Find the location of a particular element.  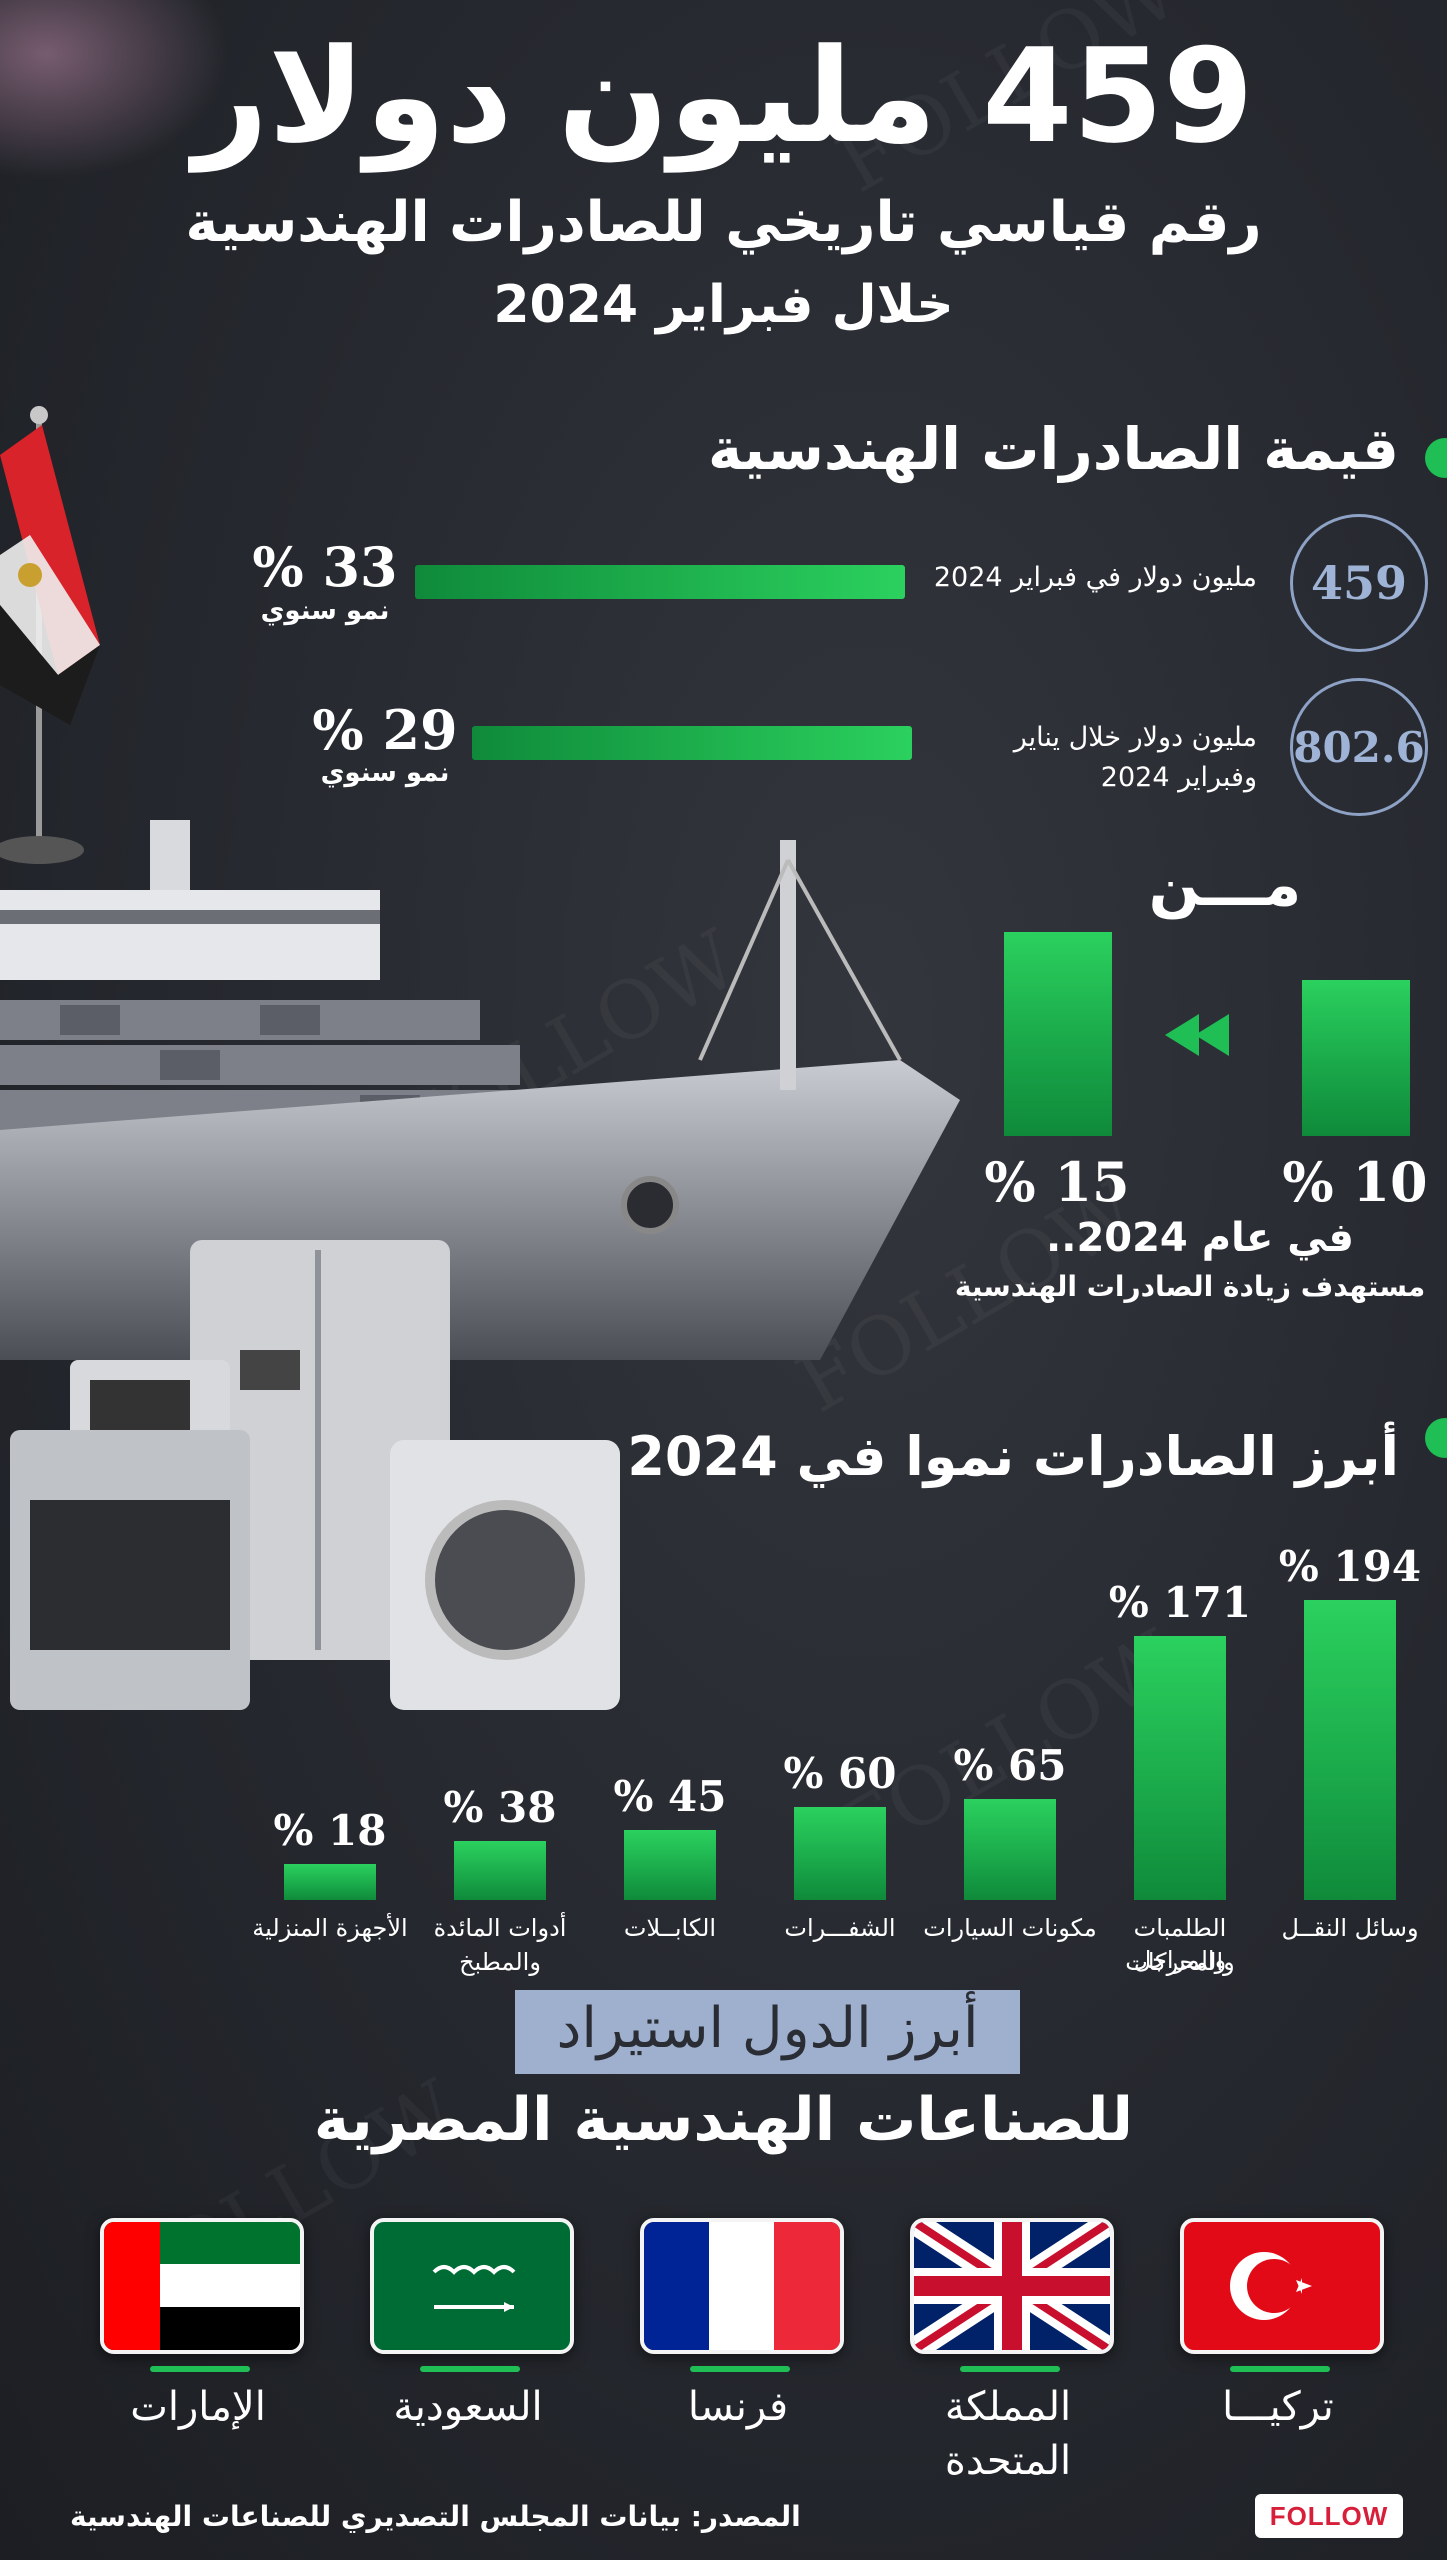

chart-value-label: % 65 is located at coordinates (1010, 1766).